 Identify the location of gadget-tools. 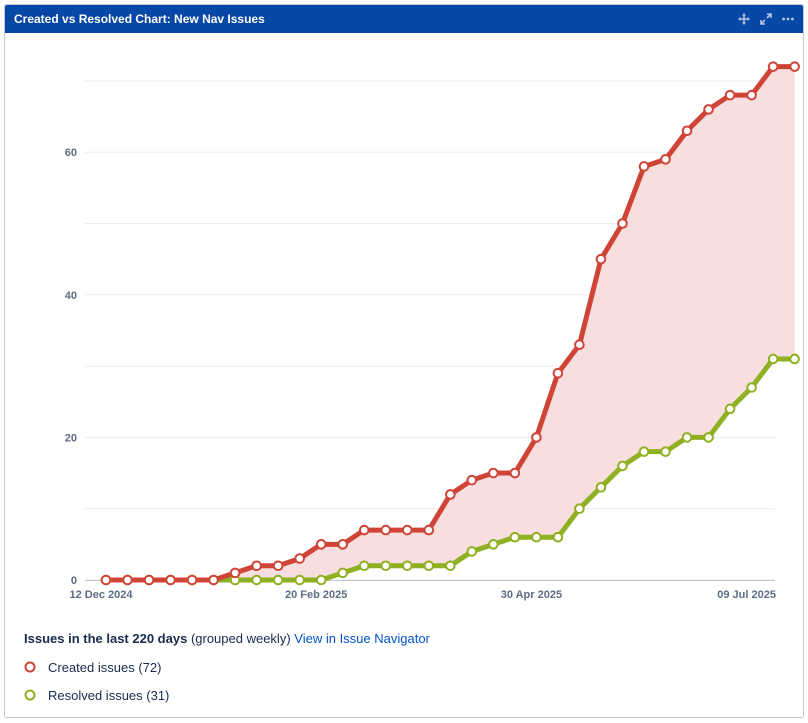
(766, 19).